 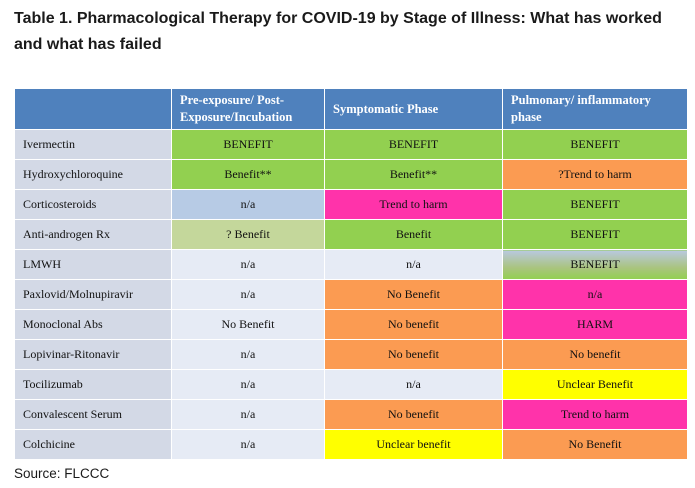 I want to click on cell-symptomatic: Benefit**, so click(x=413, y=174).